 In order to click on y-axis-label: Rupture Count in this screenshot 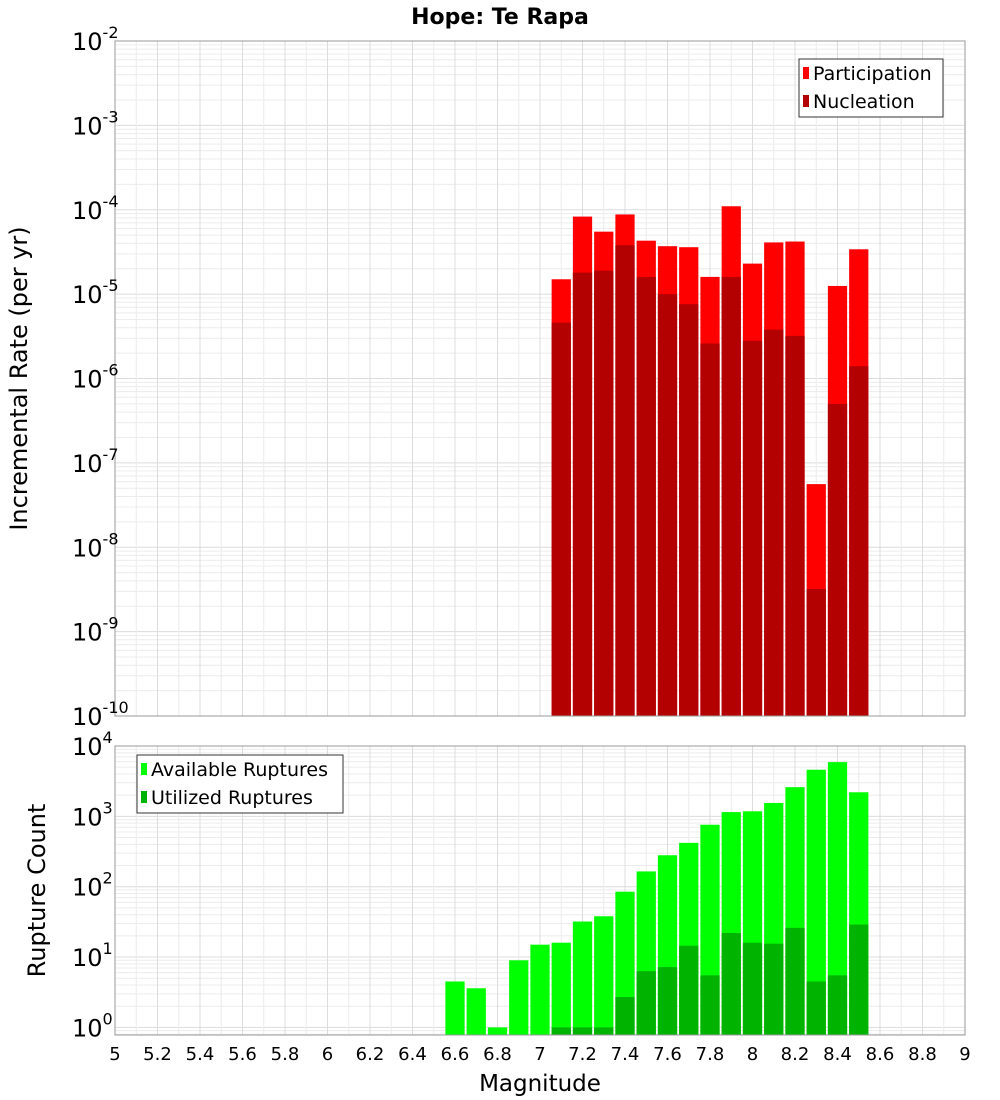, I will do `click(37, 891)`.